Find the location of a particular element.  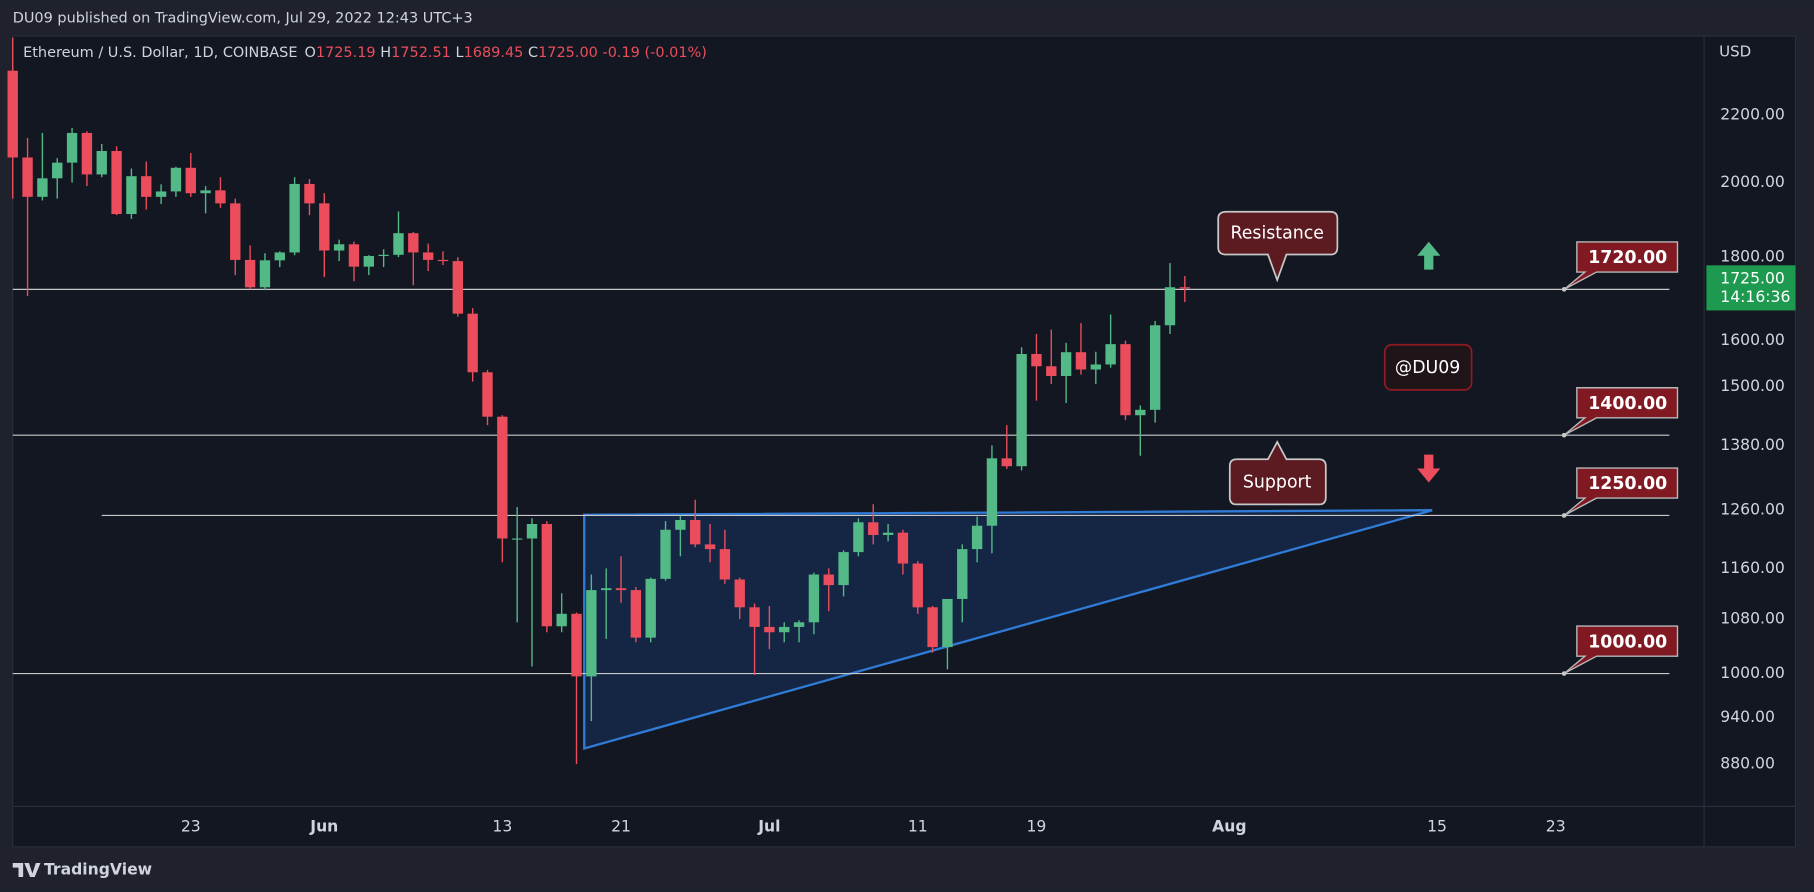

ohlc-key: O is located at coordinates (309, 53).